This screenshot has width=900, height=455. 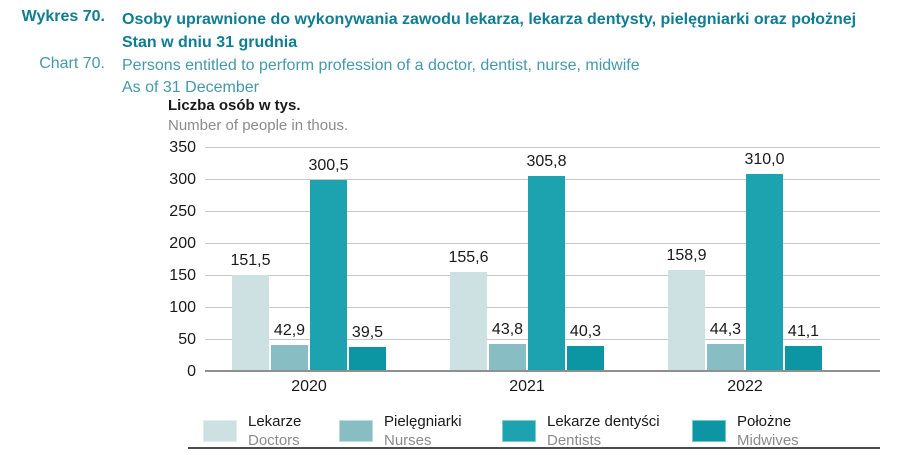 I want to click on bar-dentists-2021, so click(x=546, y=274).